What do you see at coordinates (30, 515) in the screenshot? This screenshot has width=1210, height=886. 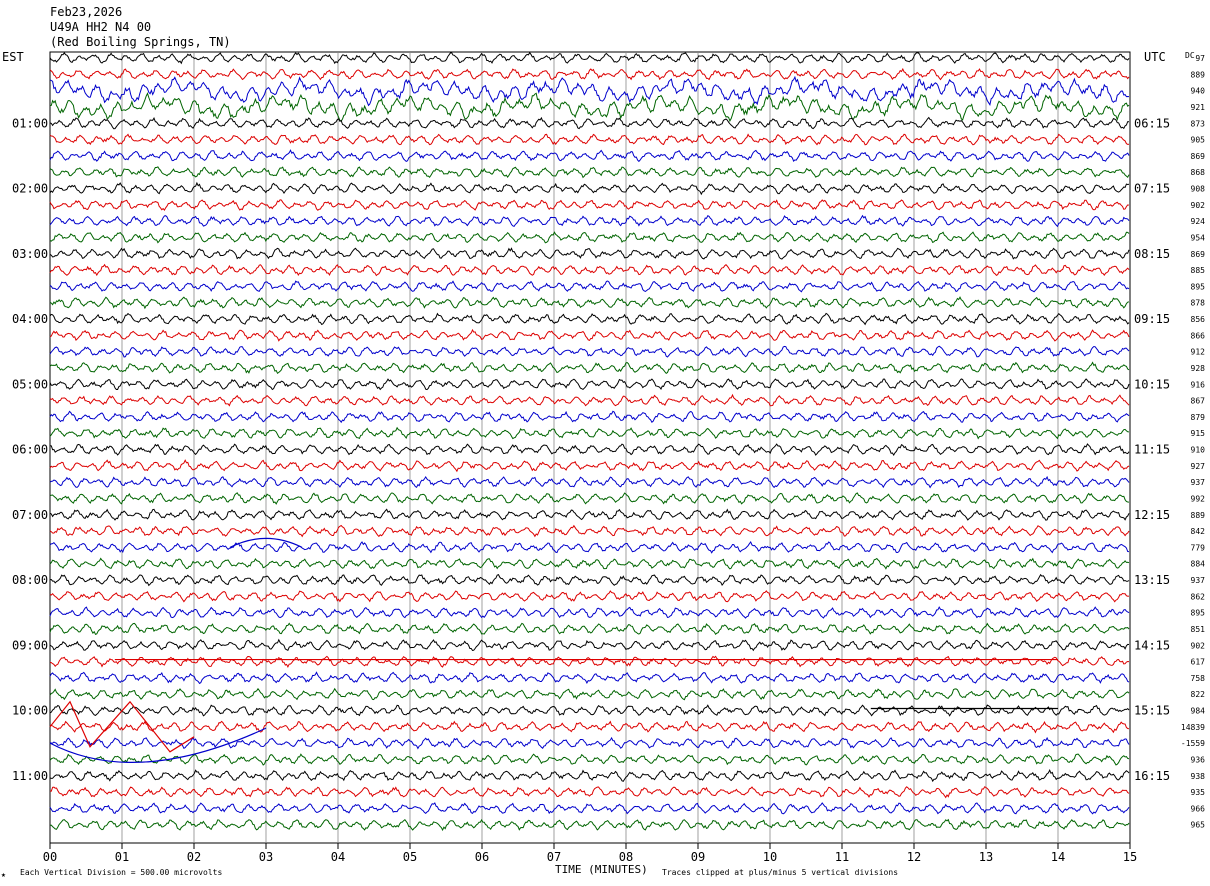 I see `est-hour-label: 07:00` at bounding box center [30, 515].